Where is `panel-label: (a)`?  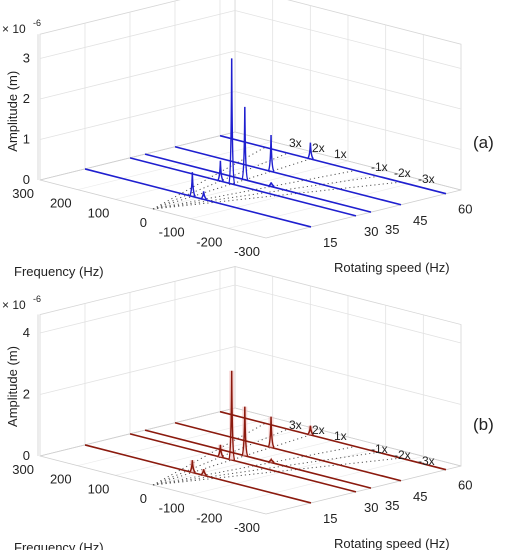 panel-label: (a) is located at coordinates (483, 142).